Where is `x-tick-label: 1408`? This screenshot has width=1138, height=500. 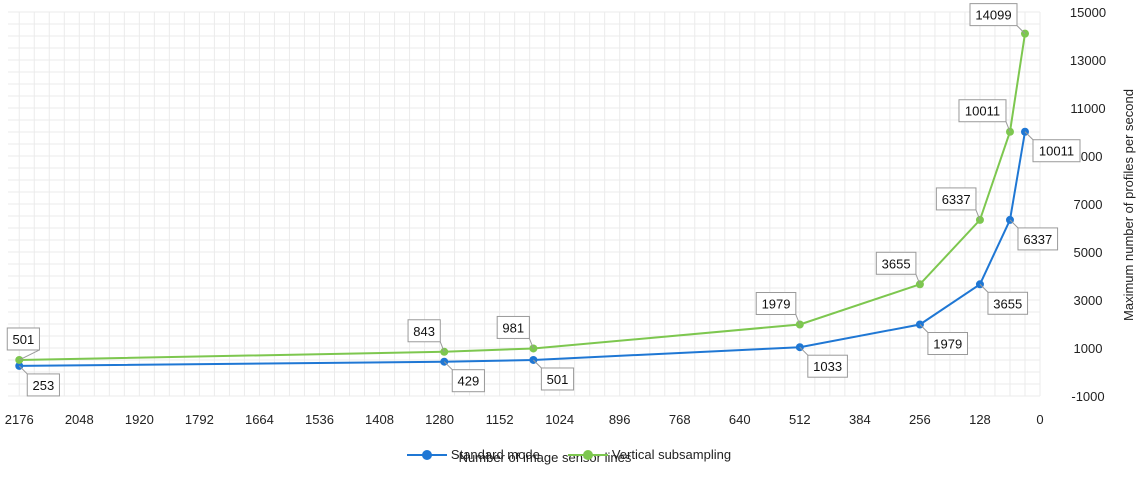
x-tick-label: 1408 is located at coordinates (379, 419).